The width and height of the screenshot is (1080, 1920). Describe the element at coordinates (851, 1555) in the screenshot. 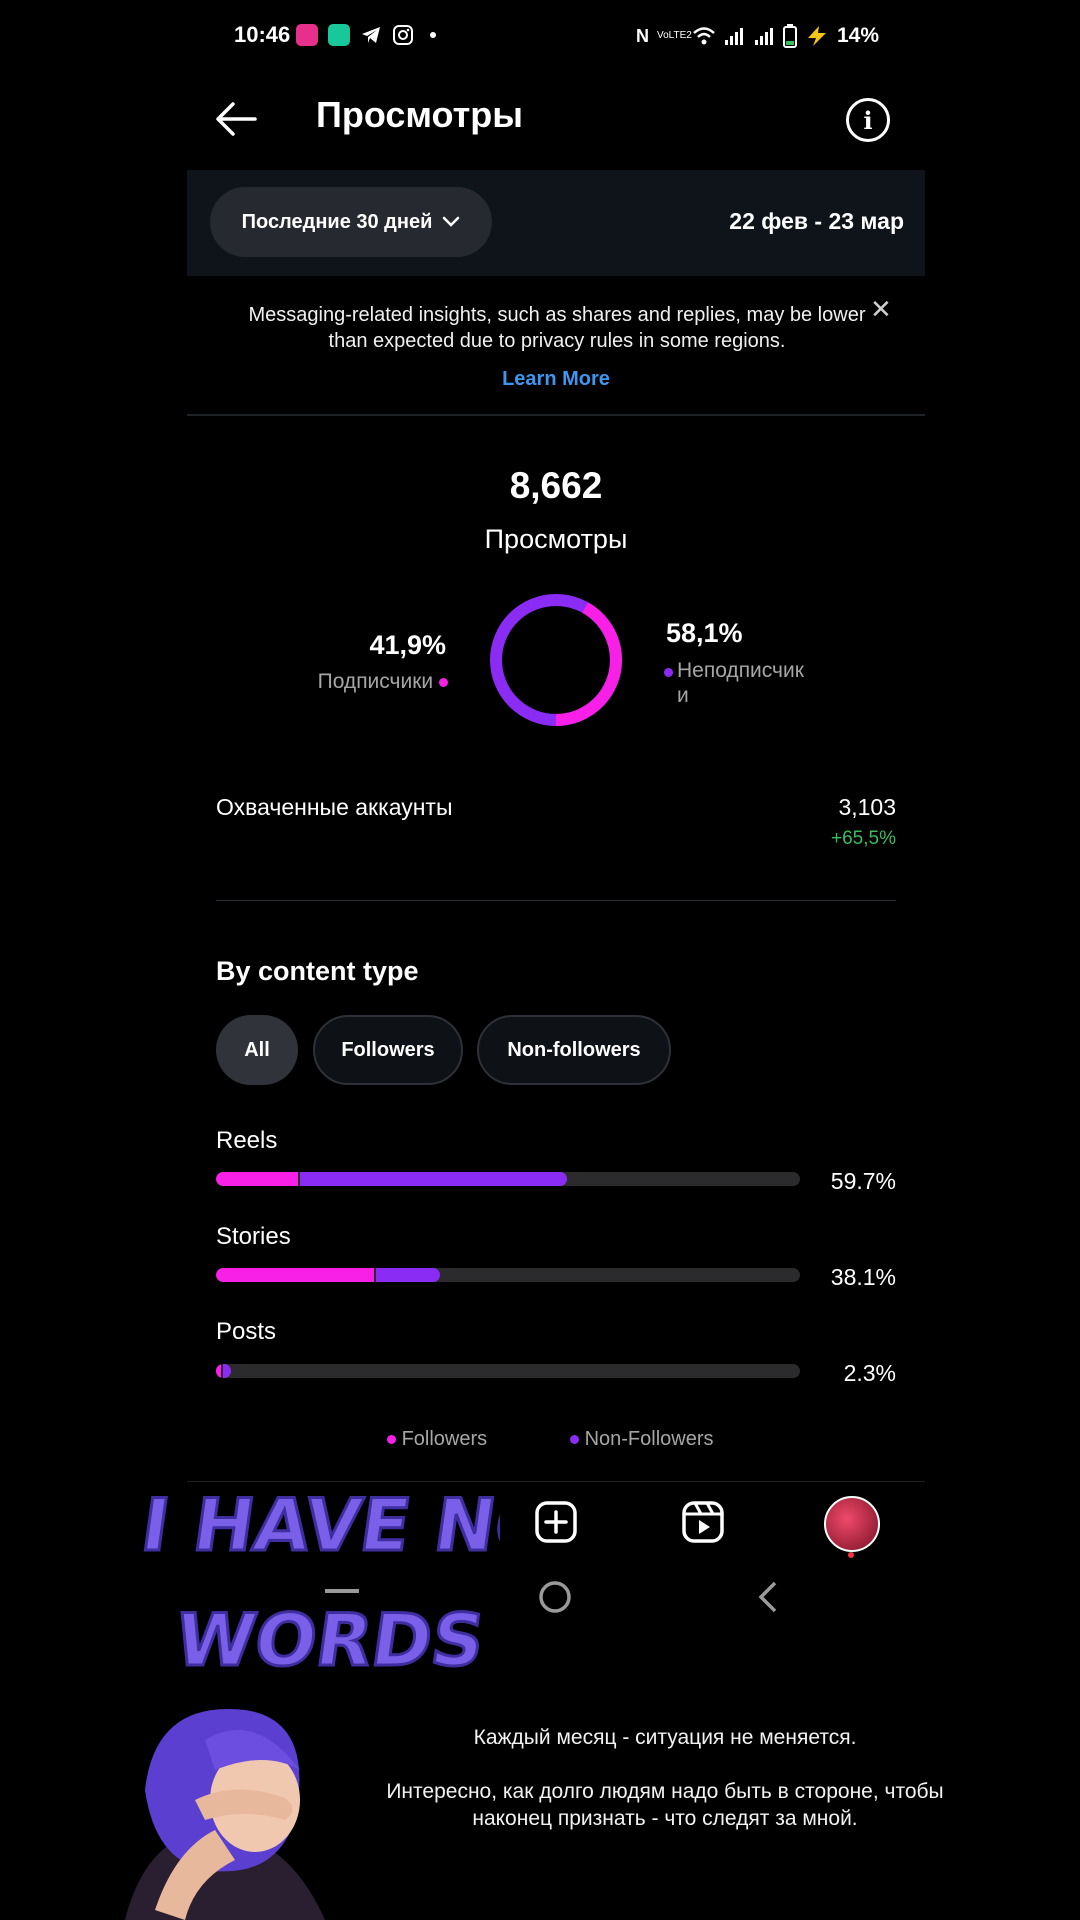

I see `notification-dot` at that location.